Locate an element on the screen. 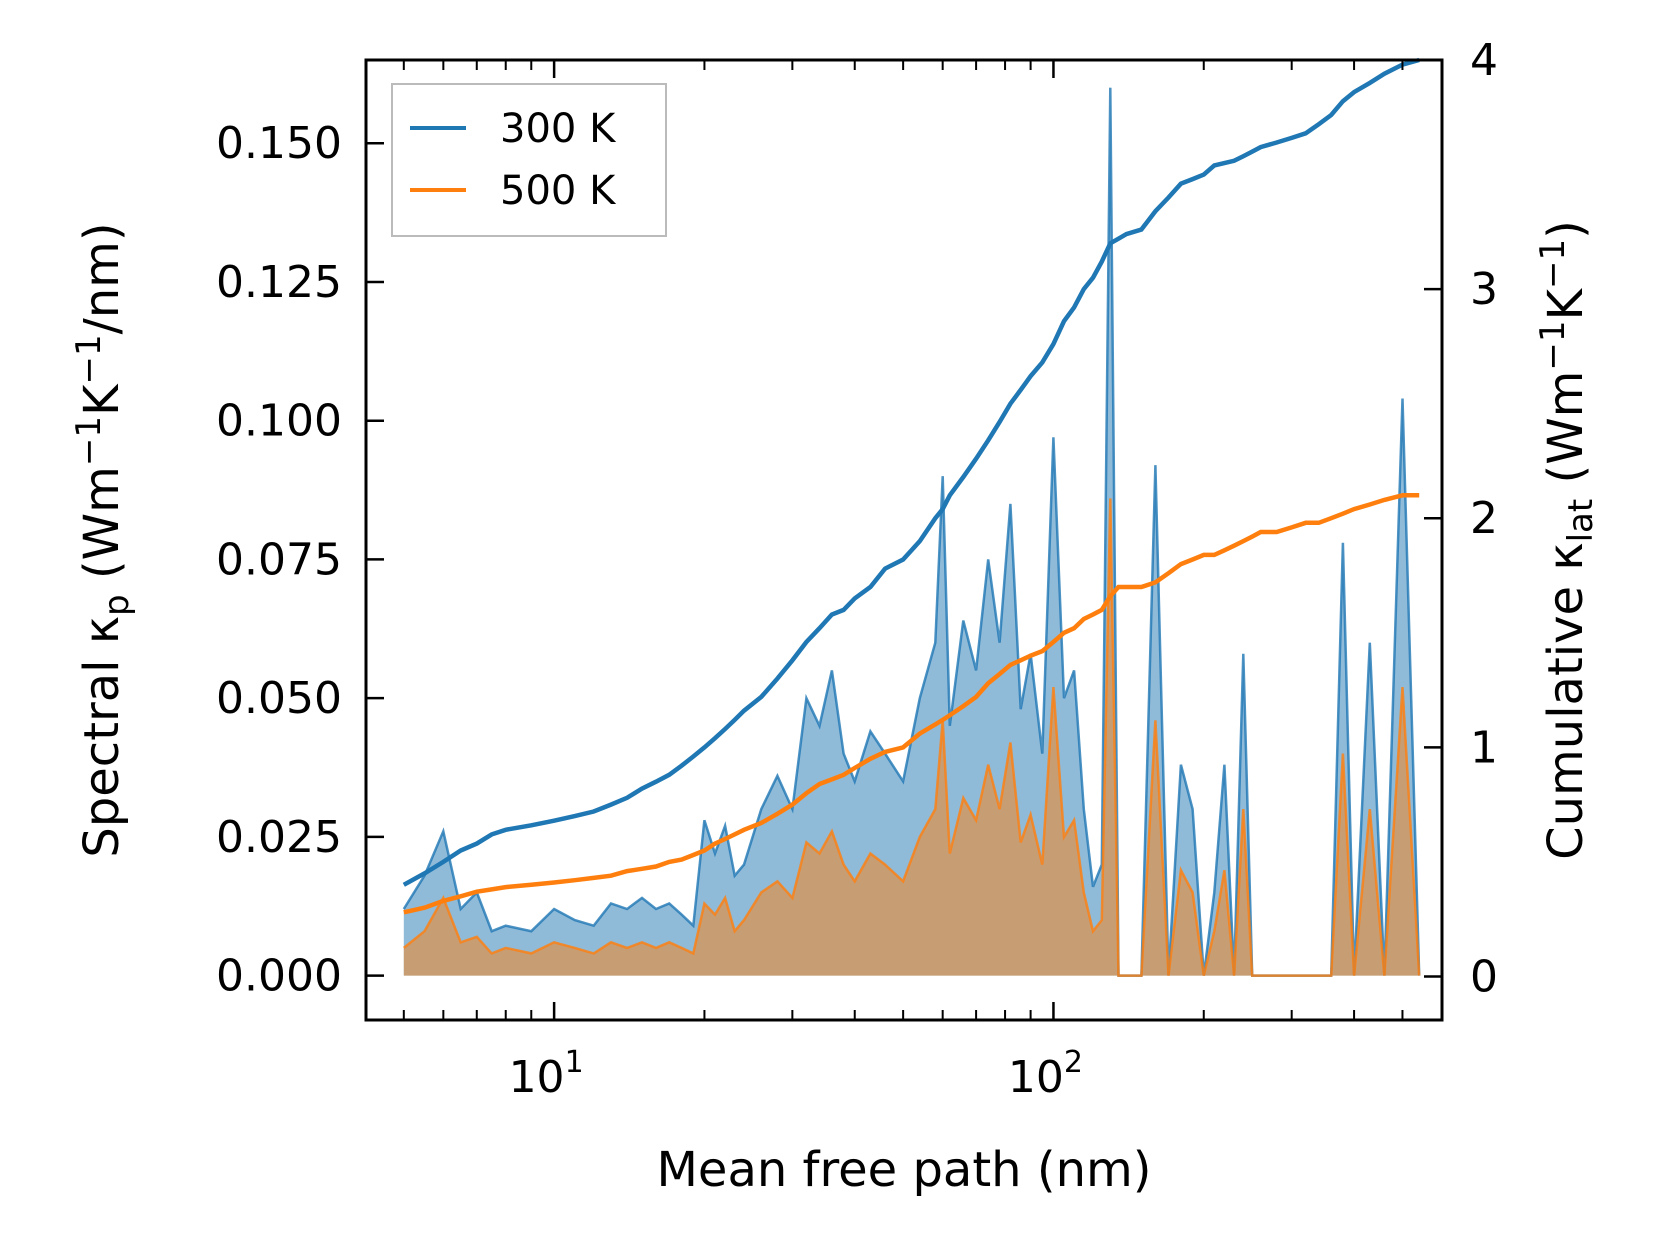  right-tick-label: 3 is located at coordinates (1484, 289).